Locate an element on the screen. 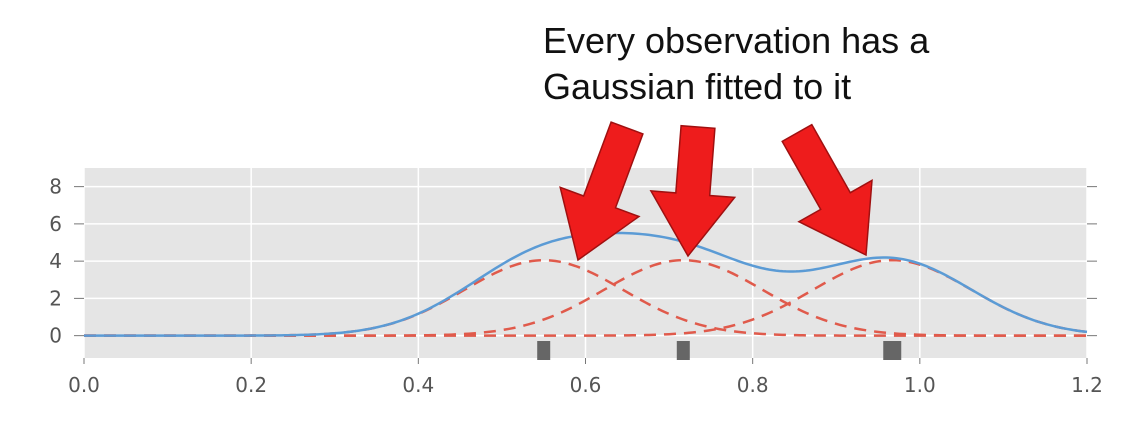 The image size is (1138, 426). annotation-line-1: Every observation has a is located at coordinates (736, 40).